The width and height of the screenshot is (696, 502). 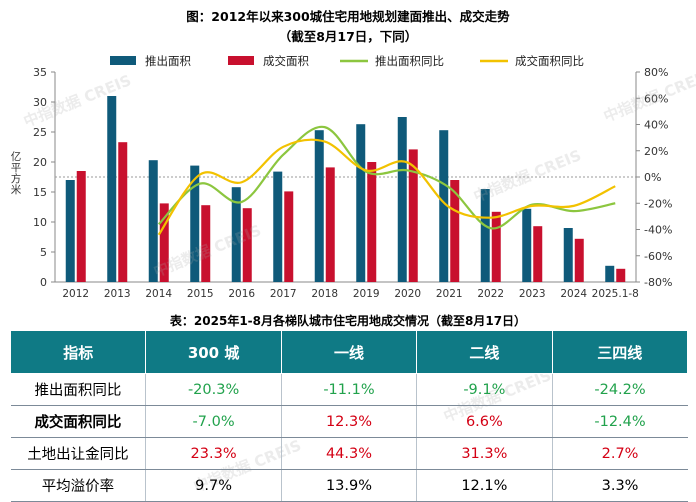 What do you see at coordinates (484, 454) in the screenshot?
I see `table-cell: 31.3%` at bounding box center [484, 454].